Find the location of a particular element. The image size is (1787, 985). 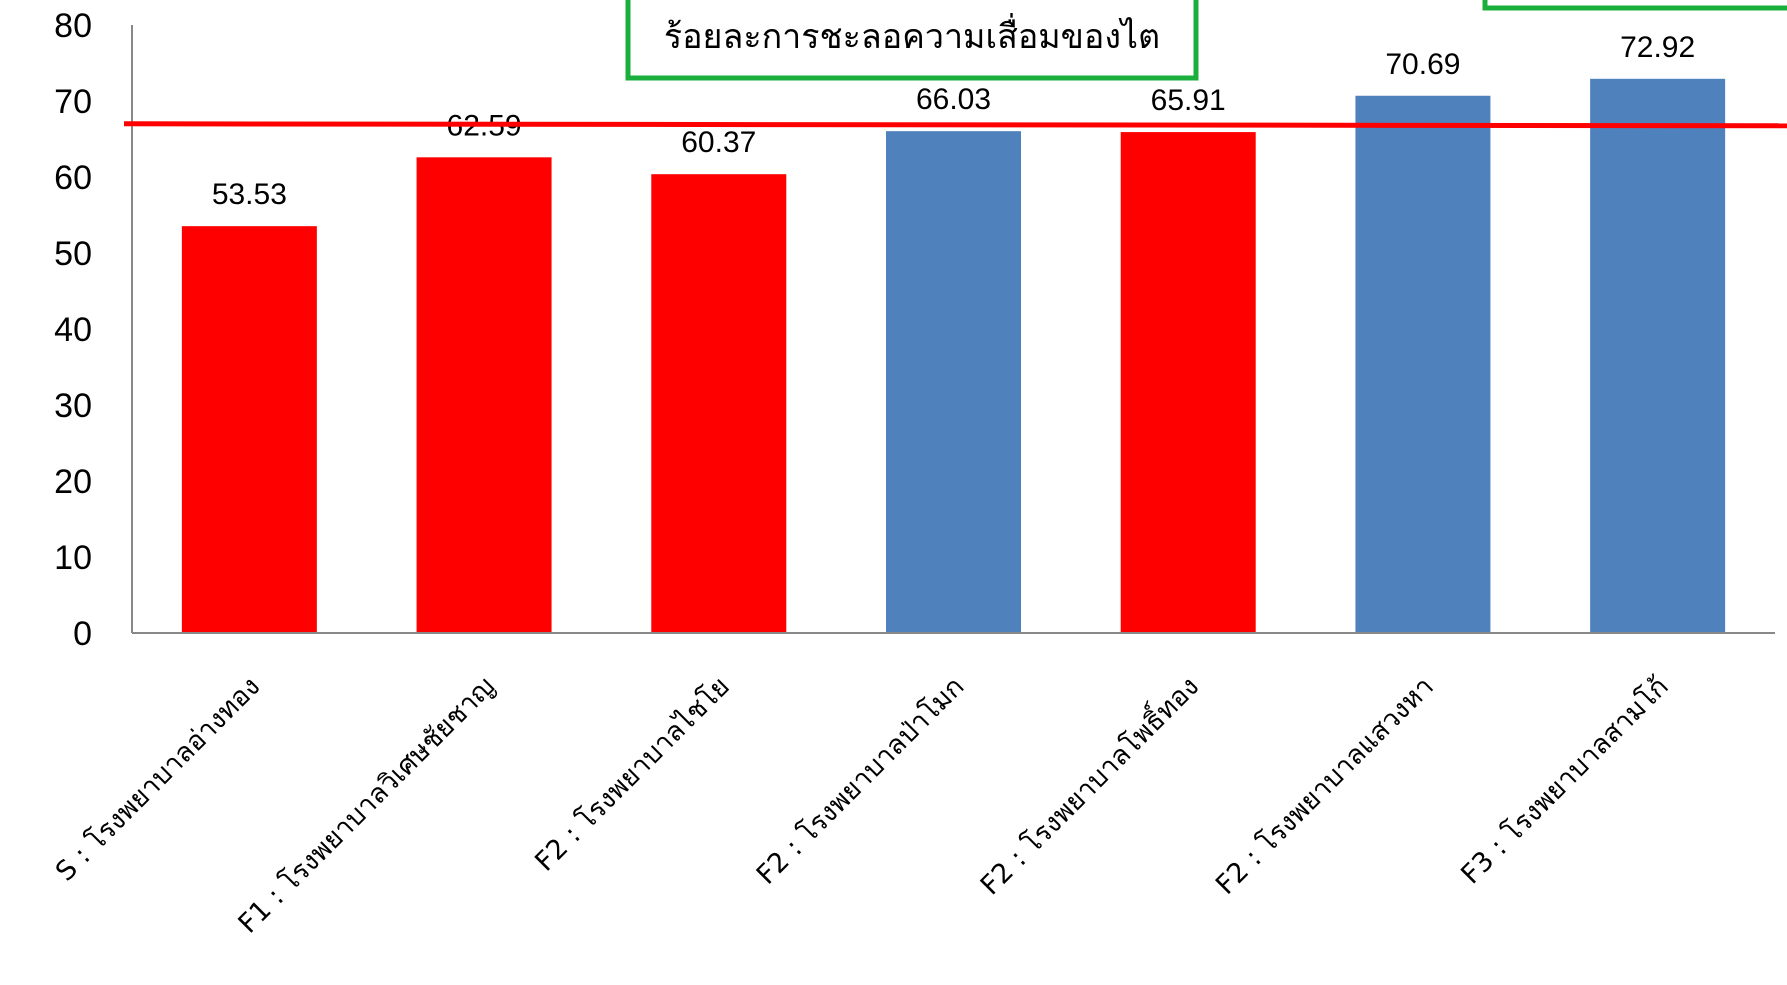

y-tick-label: 60 is located at coordinates (73, 178).